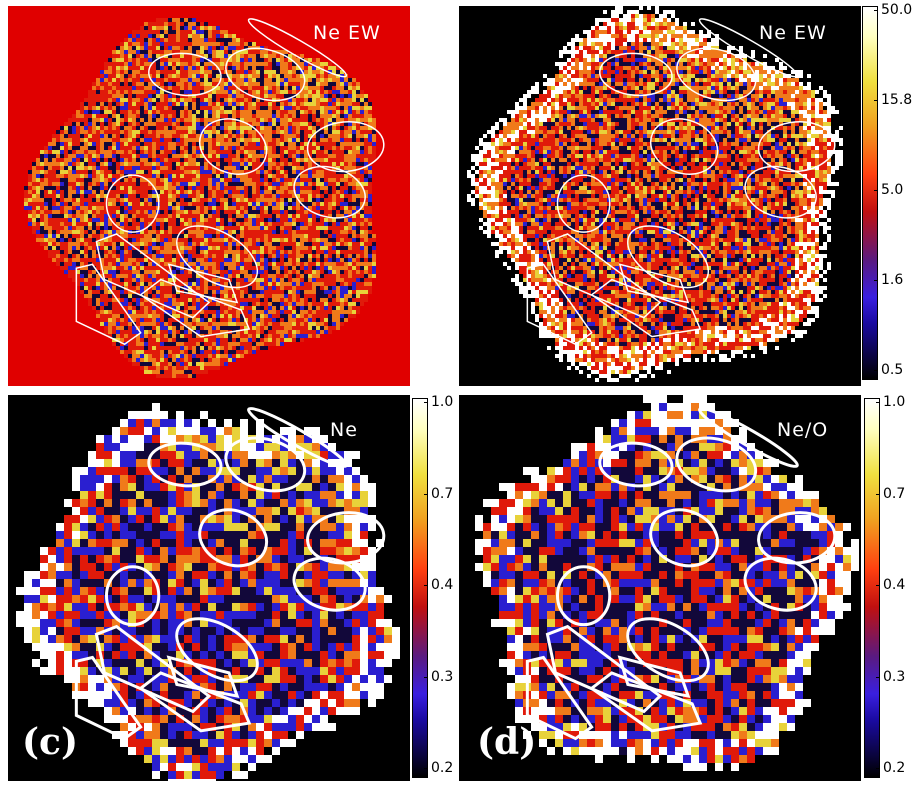  I want to click on panel-c-letter: (c), so click(50, 742).